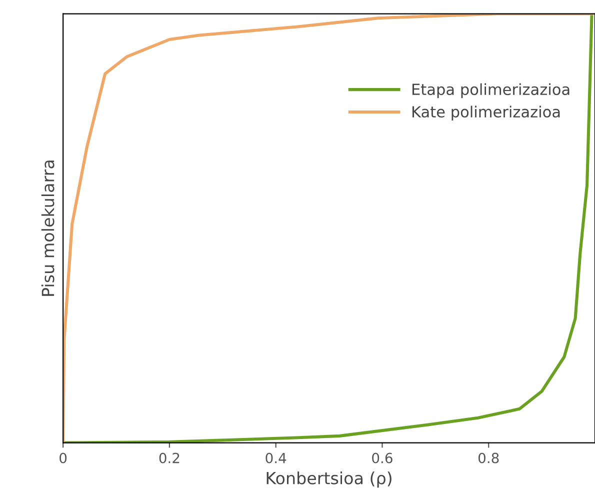 This screenshot has width=595, height=492. What do you see at coordinates (329, 480) in the screenshot?
I see `x-axis-title: Konbertsioa (ρ)` at bounding box center [329, 480].